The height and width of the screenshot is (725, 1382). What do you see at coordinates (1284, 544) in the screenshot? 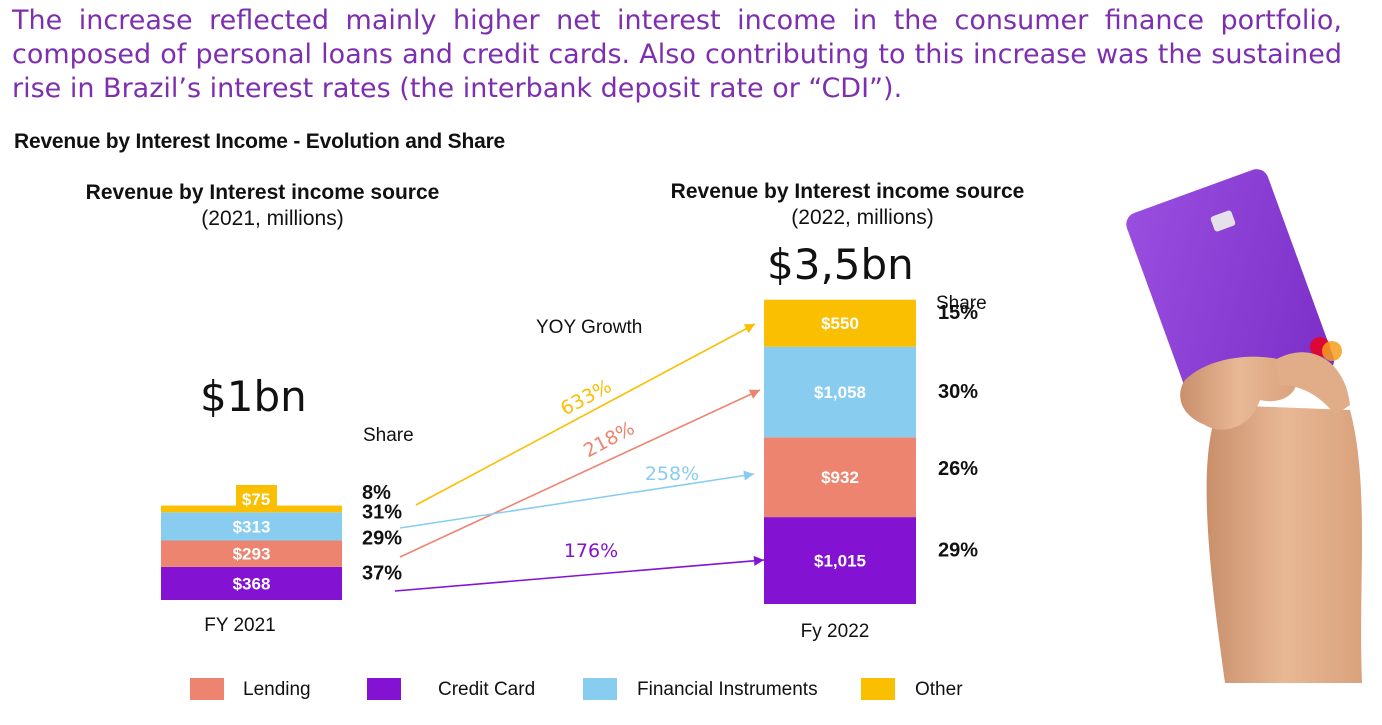
I see `wrist-shape` at bounding box center [1284, 544].